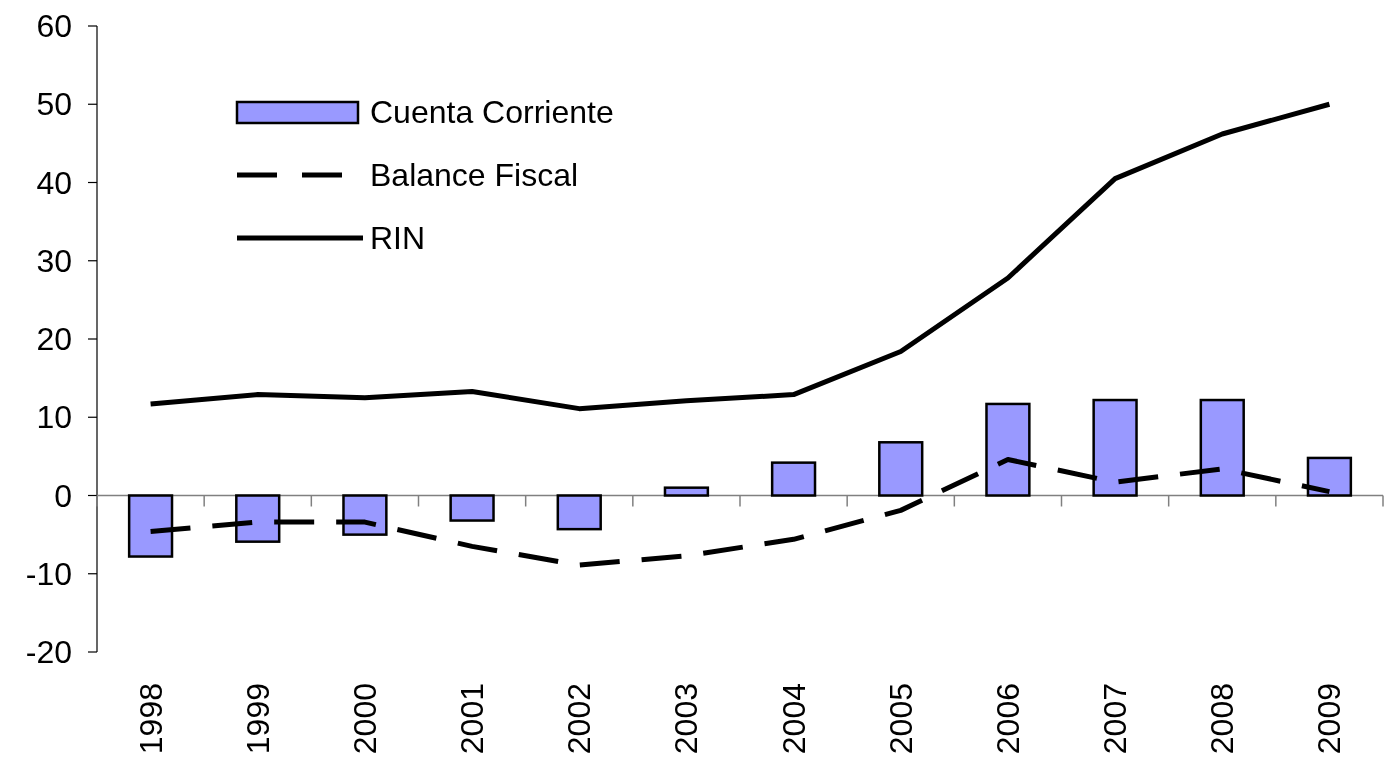 This screenshot has width=1385, height=768. I want to click on x-tick-label: 2008, so click(1222, 719).